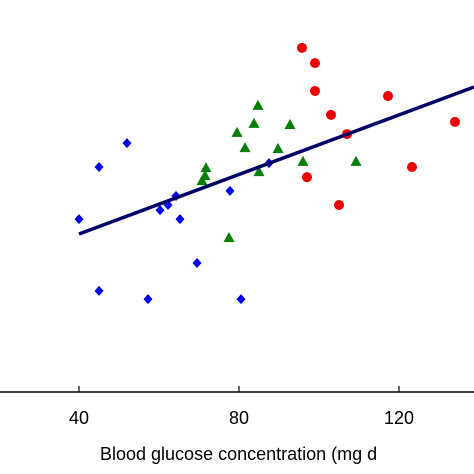 The width and height of the screenshot is (474, 474). Describe the element at coordinates (79, 418) in the screenshot. I see `x-tick-label: 40` at that location.